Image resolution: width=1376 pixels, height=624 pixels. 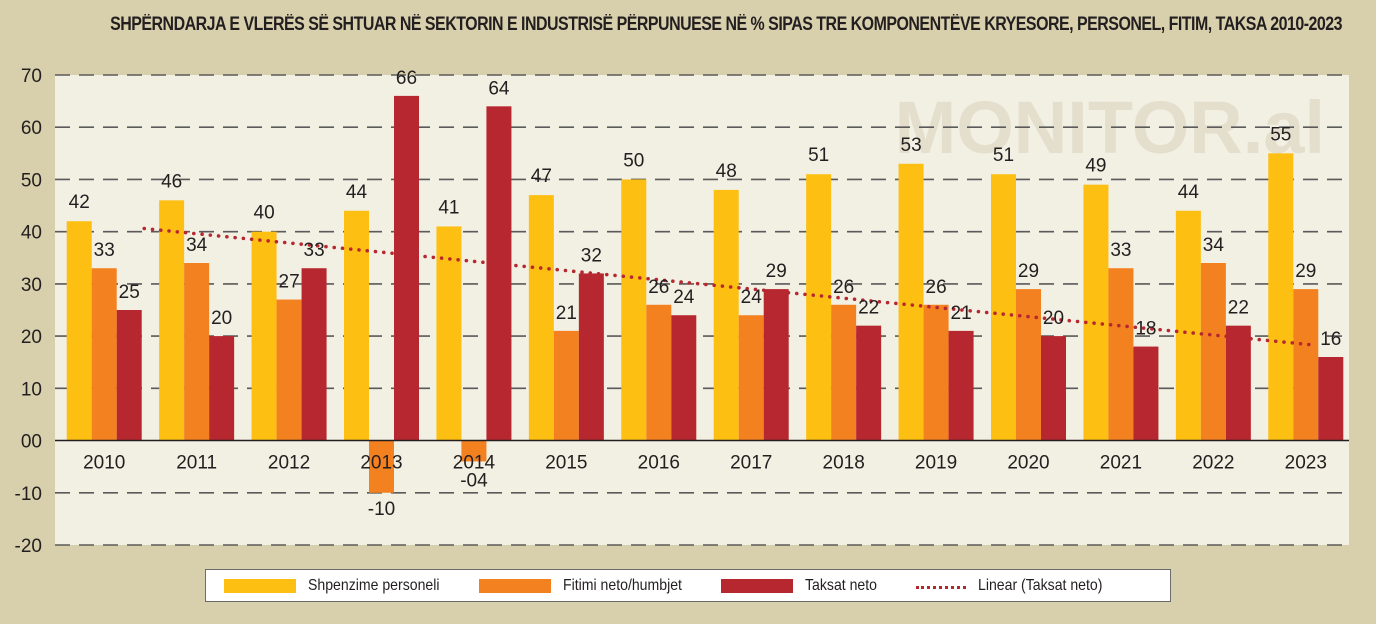 I want to click on legend-item-personel: Shpenzime personeli, so click(x=340, y=585).